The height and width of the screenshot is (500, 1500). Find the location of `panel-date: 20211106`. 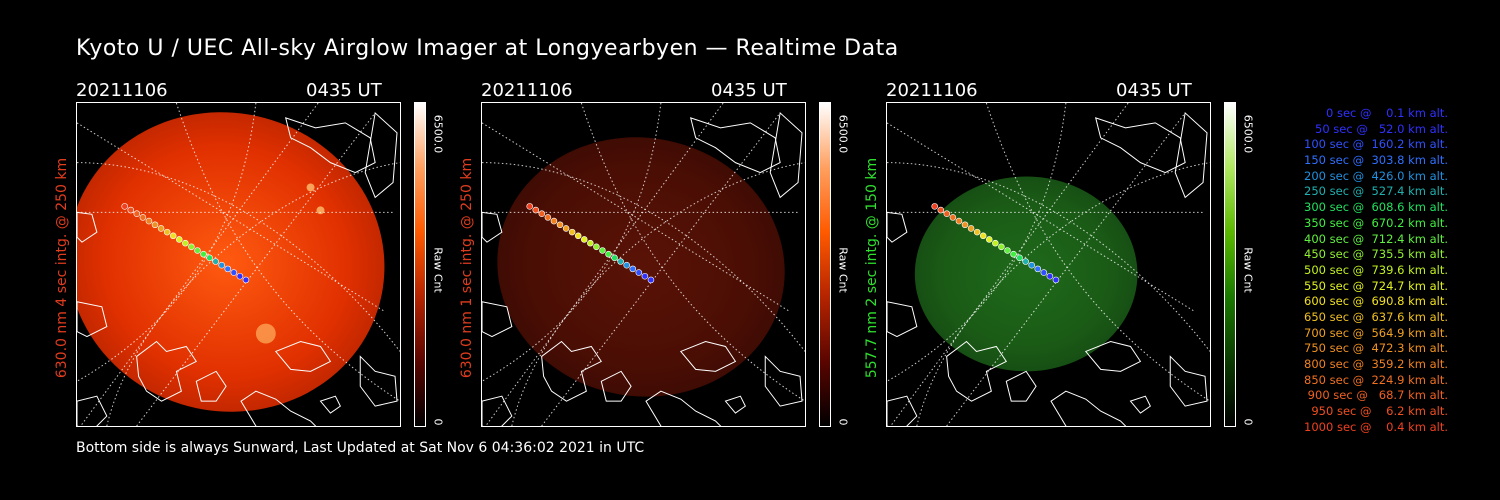

panel-date: 20211106 is located at coordinates (932, 90).